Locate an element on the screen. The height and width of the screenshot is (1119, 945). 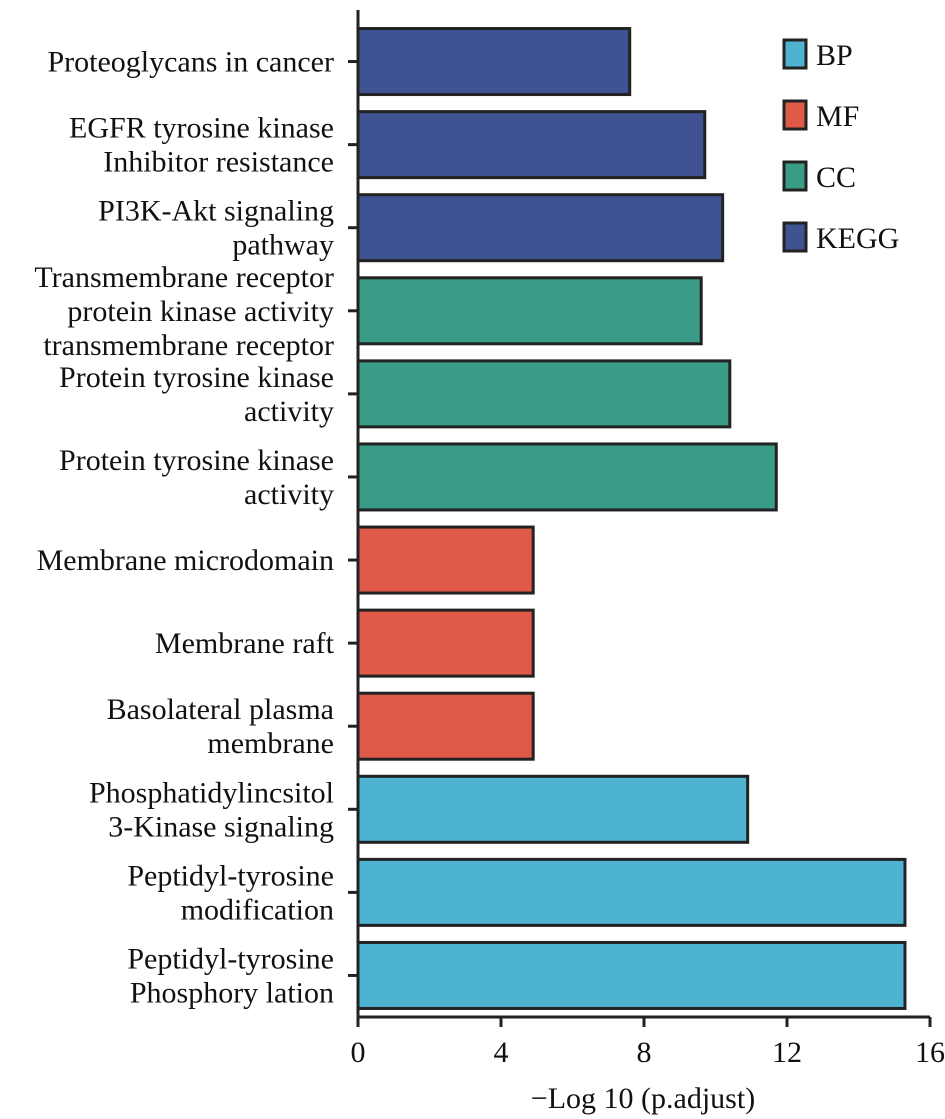
category-label: Basolateral plasma membrane is located at coordinates (220, 726).